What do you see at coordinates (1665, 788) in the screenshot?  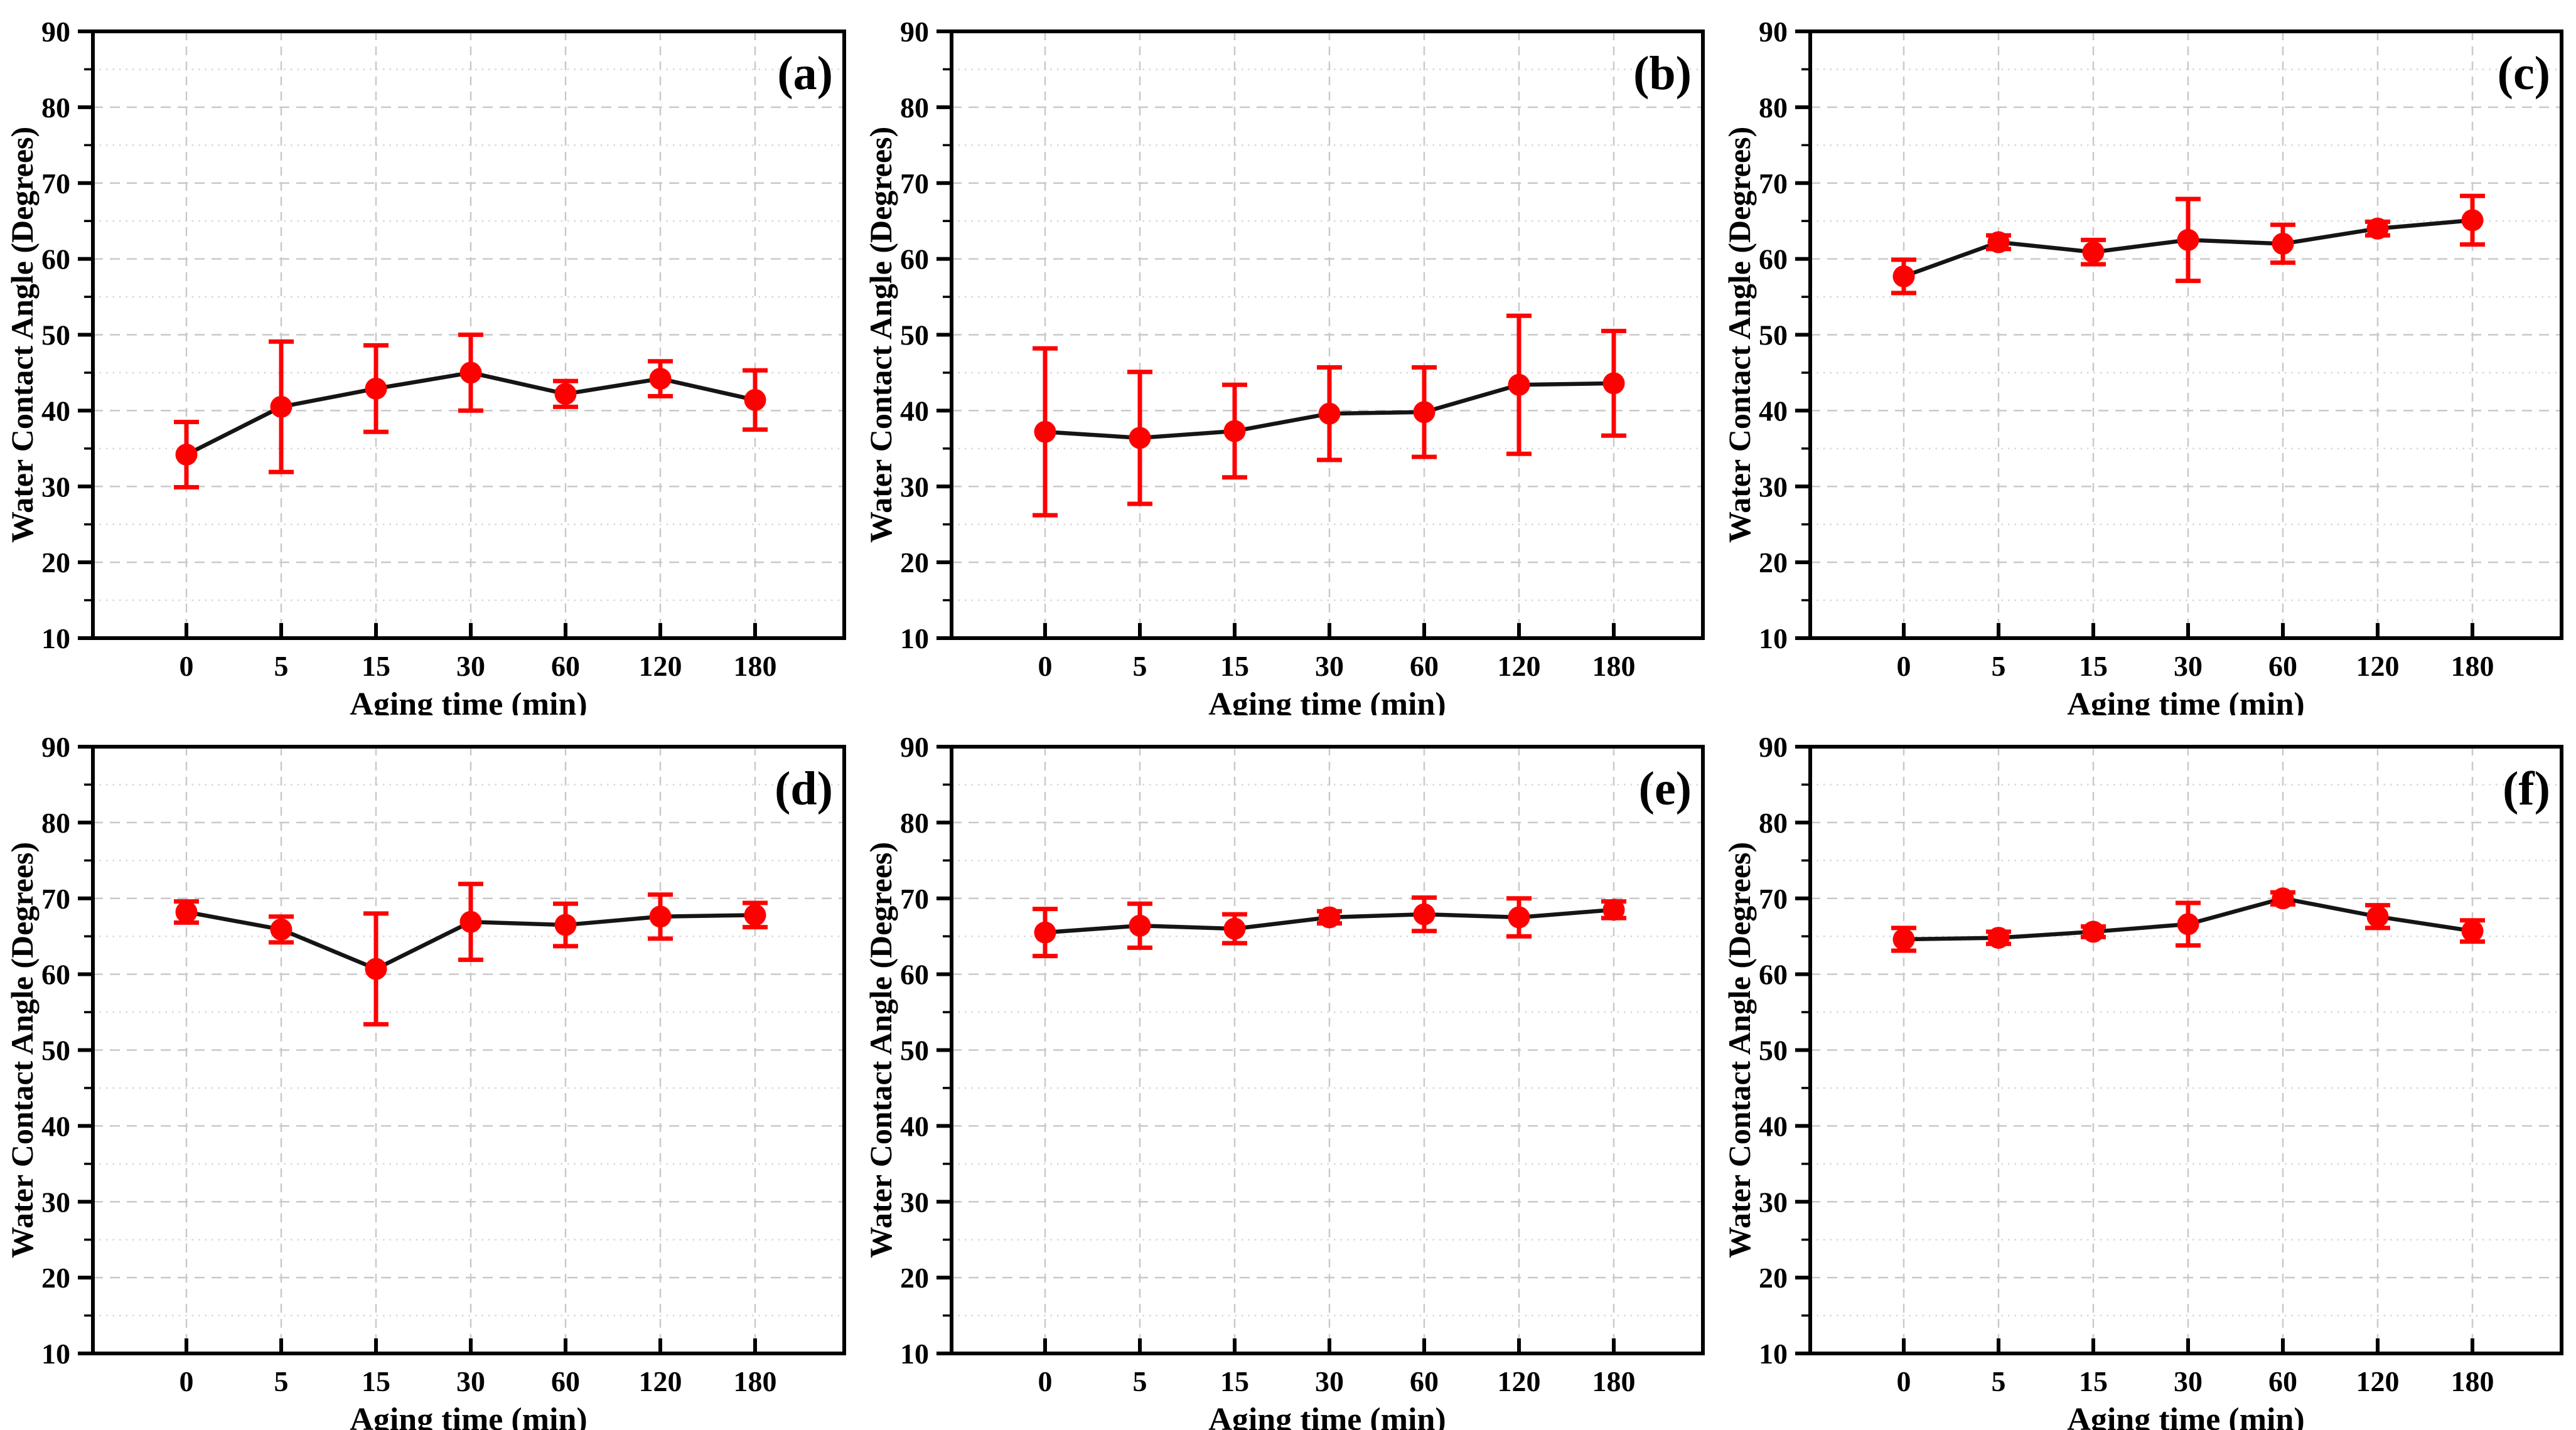 I see `panel-letter-label: (e)` at bounding box center [1665, 788].